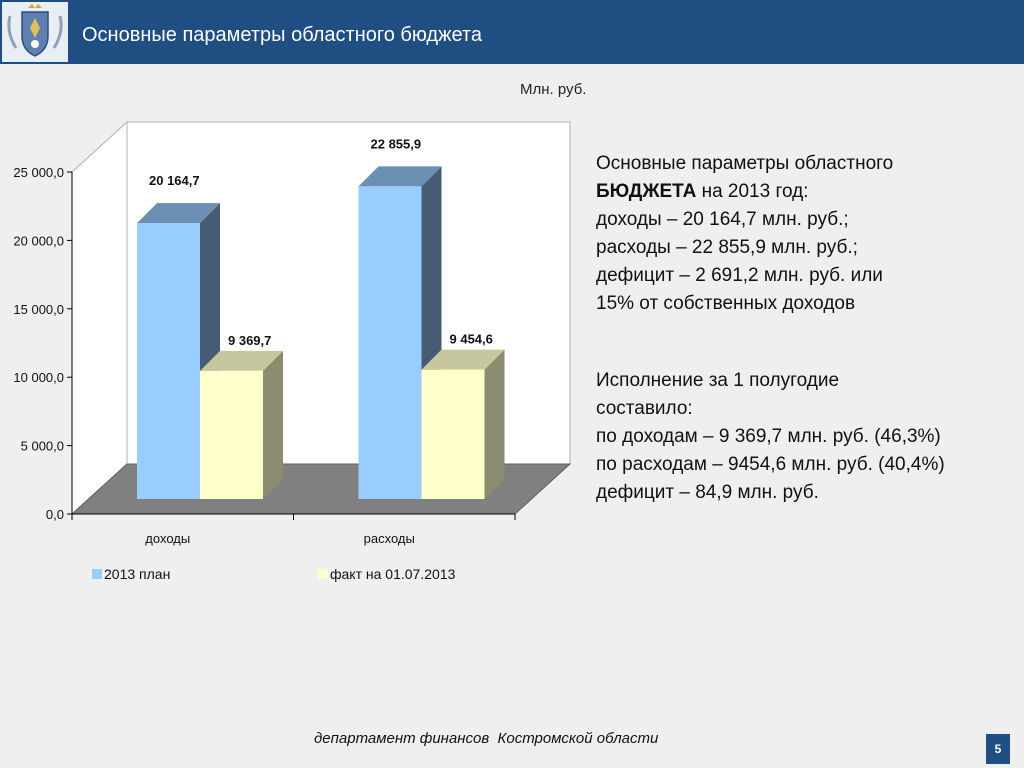  Describe the element at coordinates (770, 464) in the screenshot. I see `execution-line: по расходам – 9454,6 млн. руб. (40,4%)` at that location.